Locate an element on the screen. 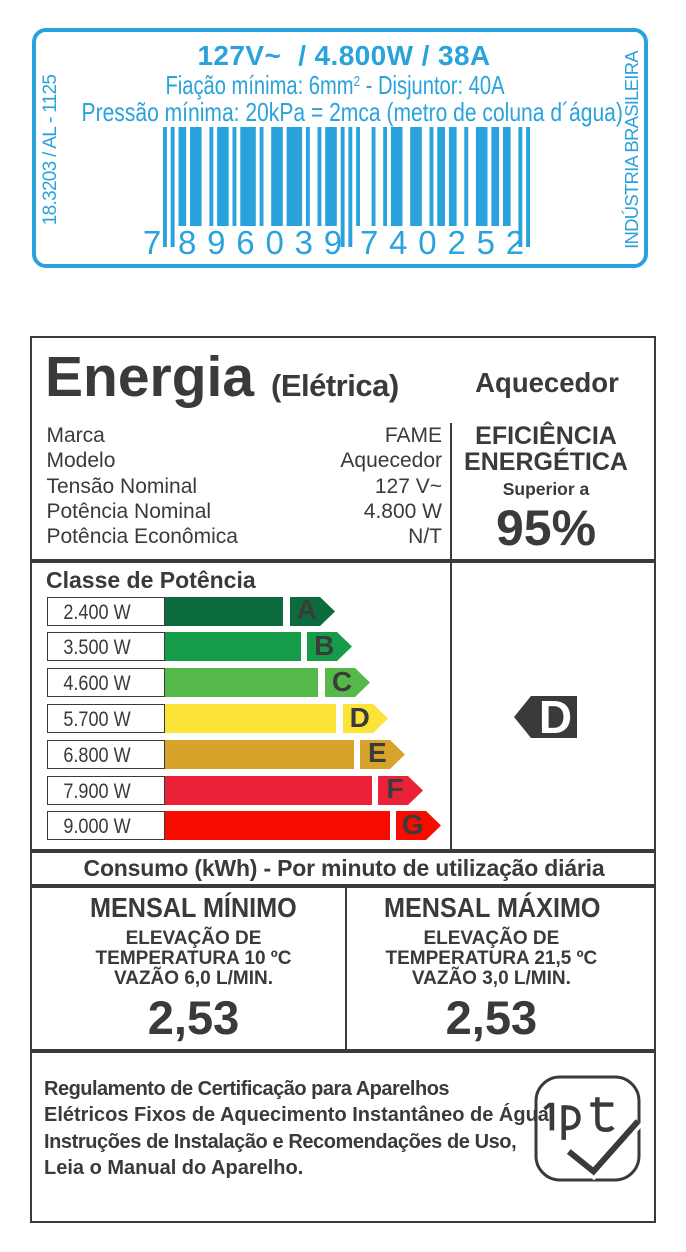 The image size is (686, 1252). svg-text: D is located at coordinates (555, 717).